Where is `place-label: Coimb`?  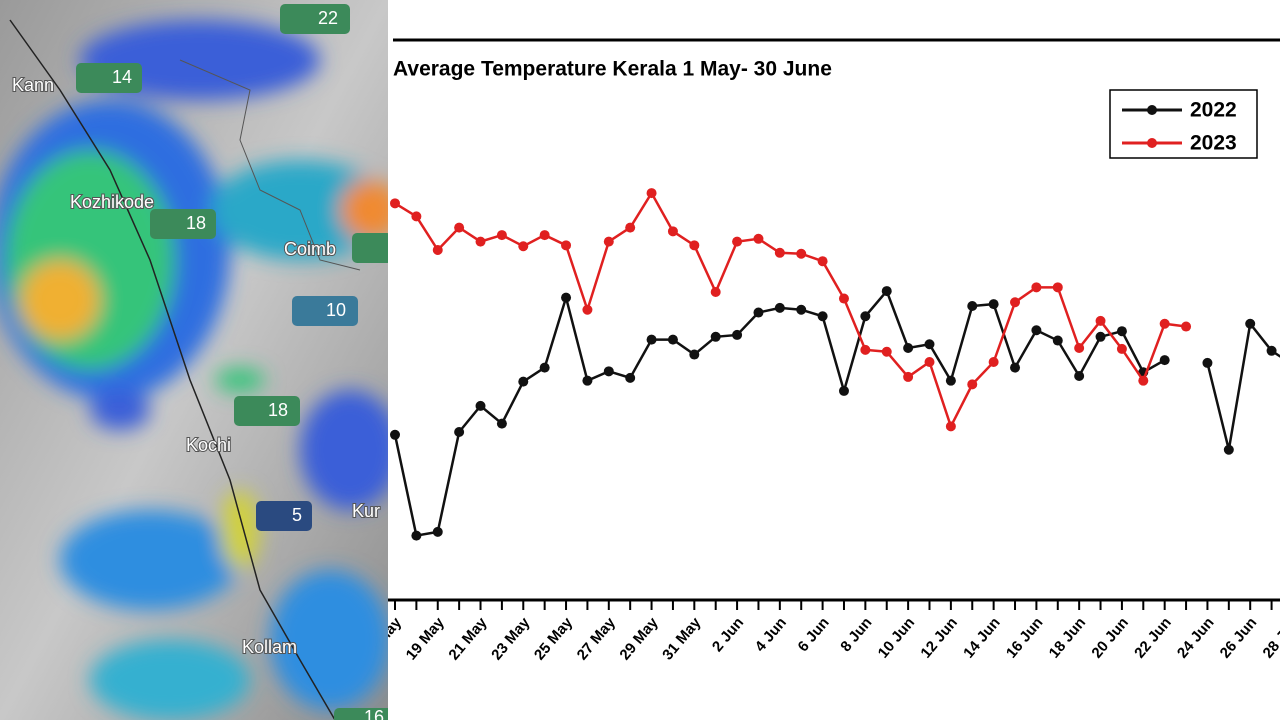
place-label: Coimb is located at coordinates (310, 249).